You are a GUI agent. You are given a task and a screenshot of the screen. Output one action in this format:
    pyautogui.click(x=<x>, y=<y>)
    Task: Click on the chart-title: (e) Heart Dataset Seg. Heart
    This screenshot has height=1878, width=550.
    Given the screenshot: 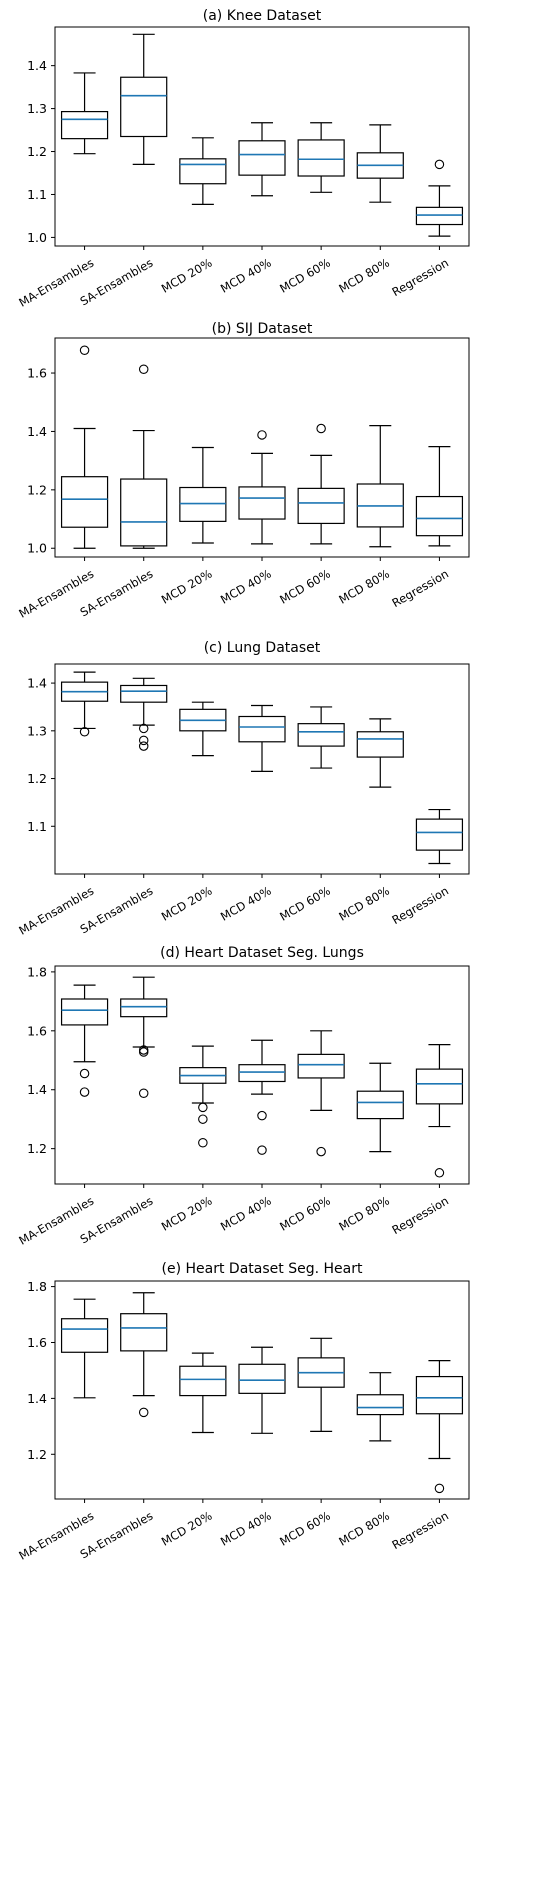 What is the action you would take?
    pyautogui.click(x=262, y=1269)
    